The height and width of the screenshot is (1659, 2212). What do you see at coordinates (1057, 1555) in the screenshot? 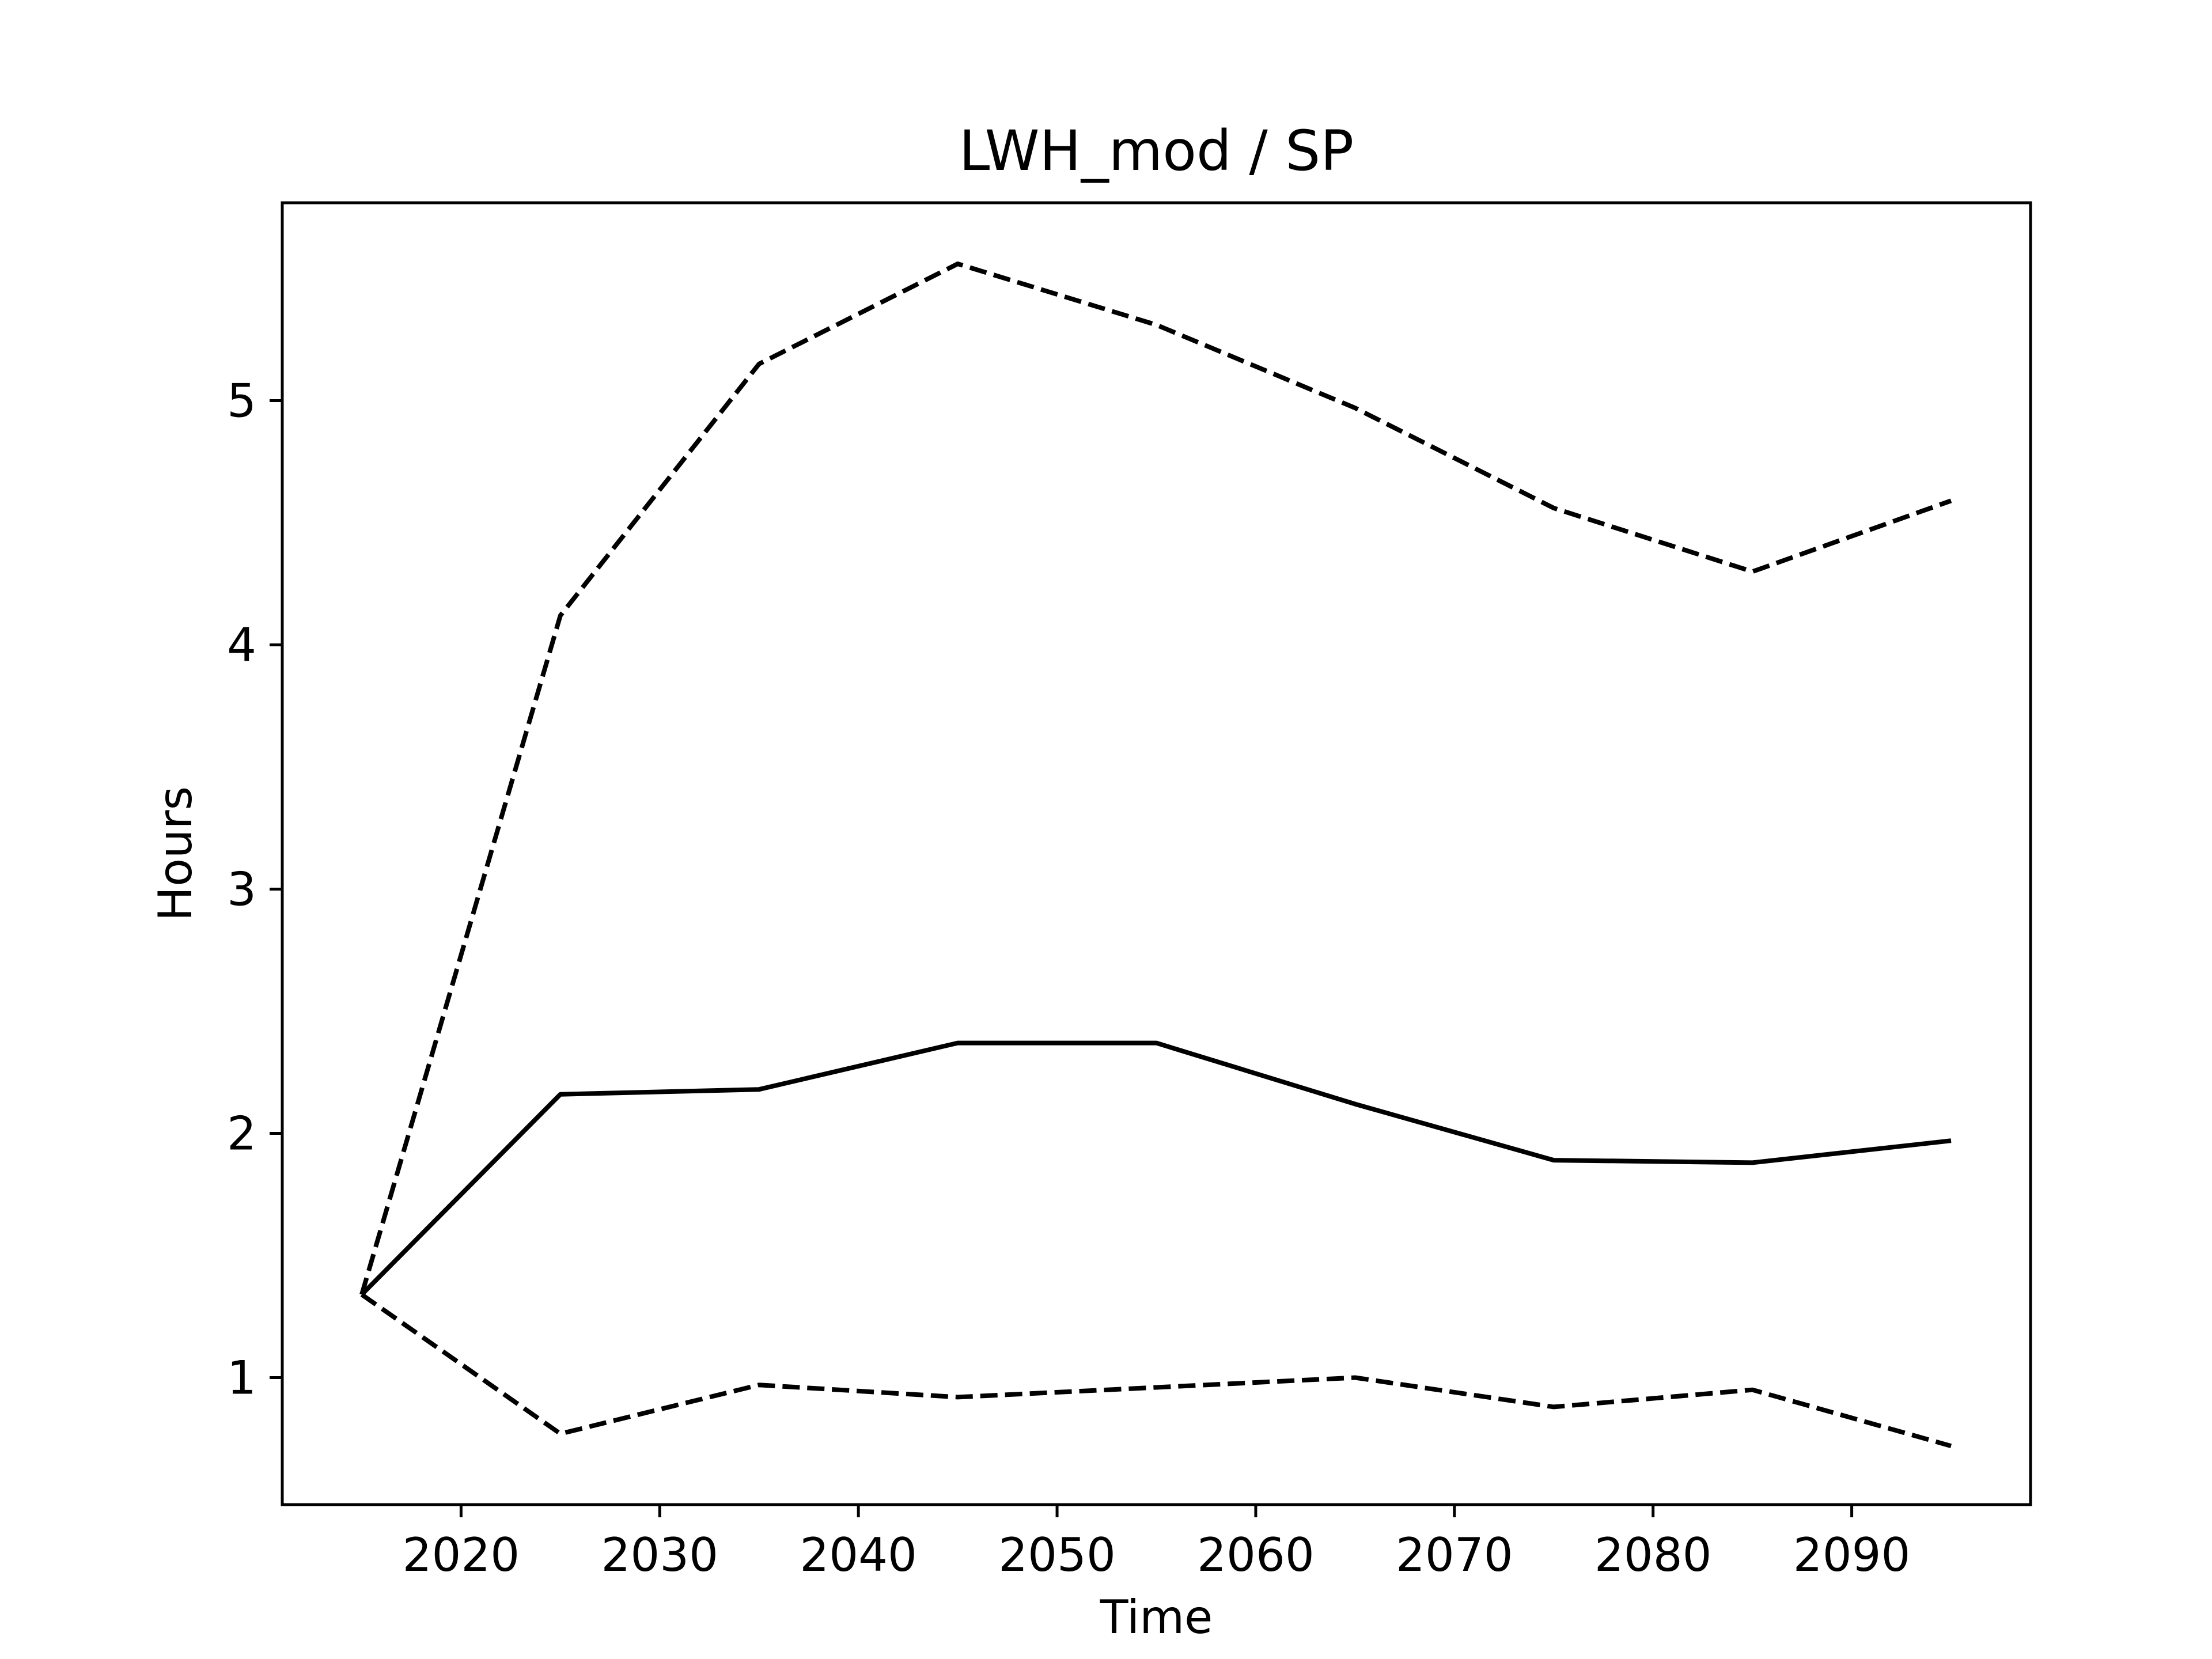
I see `x-tick-label: 2050` at bounding box center [1057, 1555].